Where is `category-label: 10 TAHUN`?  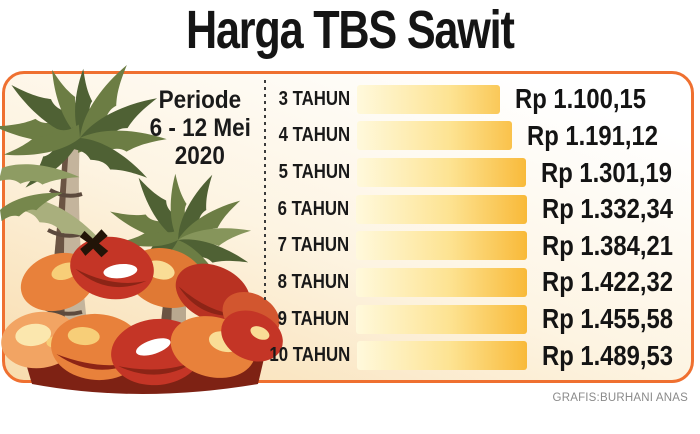 category-label: 10 TAHUN is located at coordinates (309, 355).